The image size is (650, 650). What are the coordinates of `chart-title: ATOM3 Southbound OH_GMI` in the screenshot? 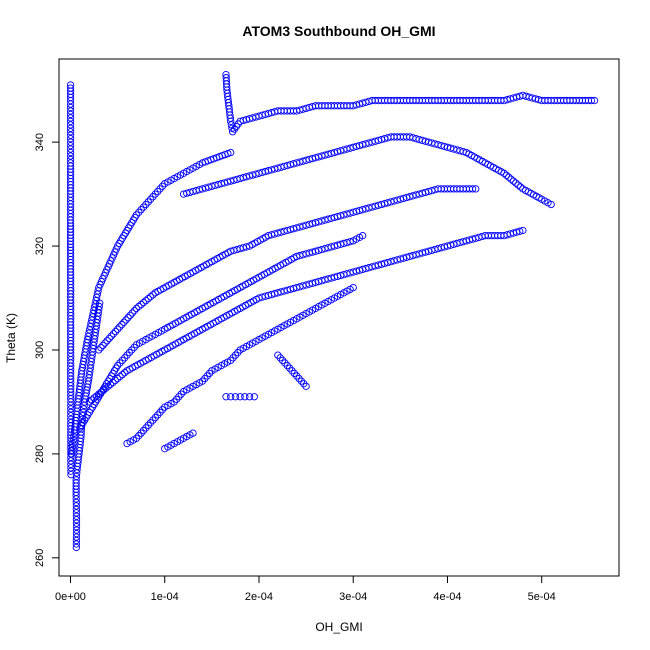 It's located at (338, 31).